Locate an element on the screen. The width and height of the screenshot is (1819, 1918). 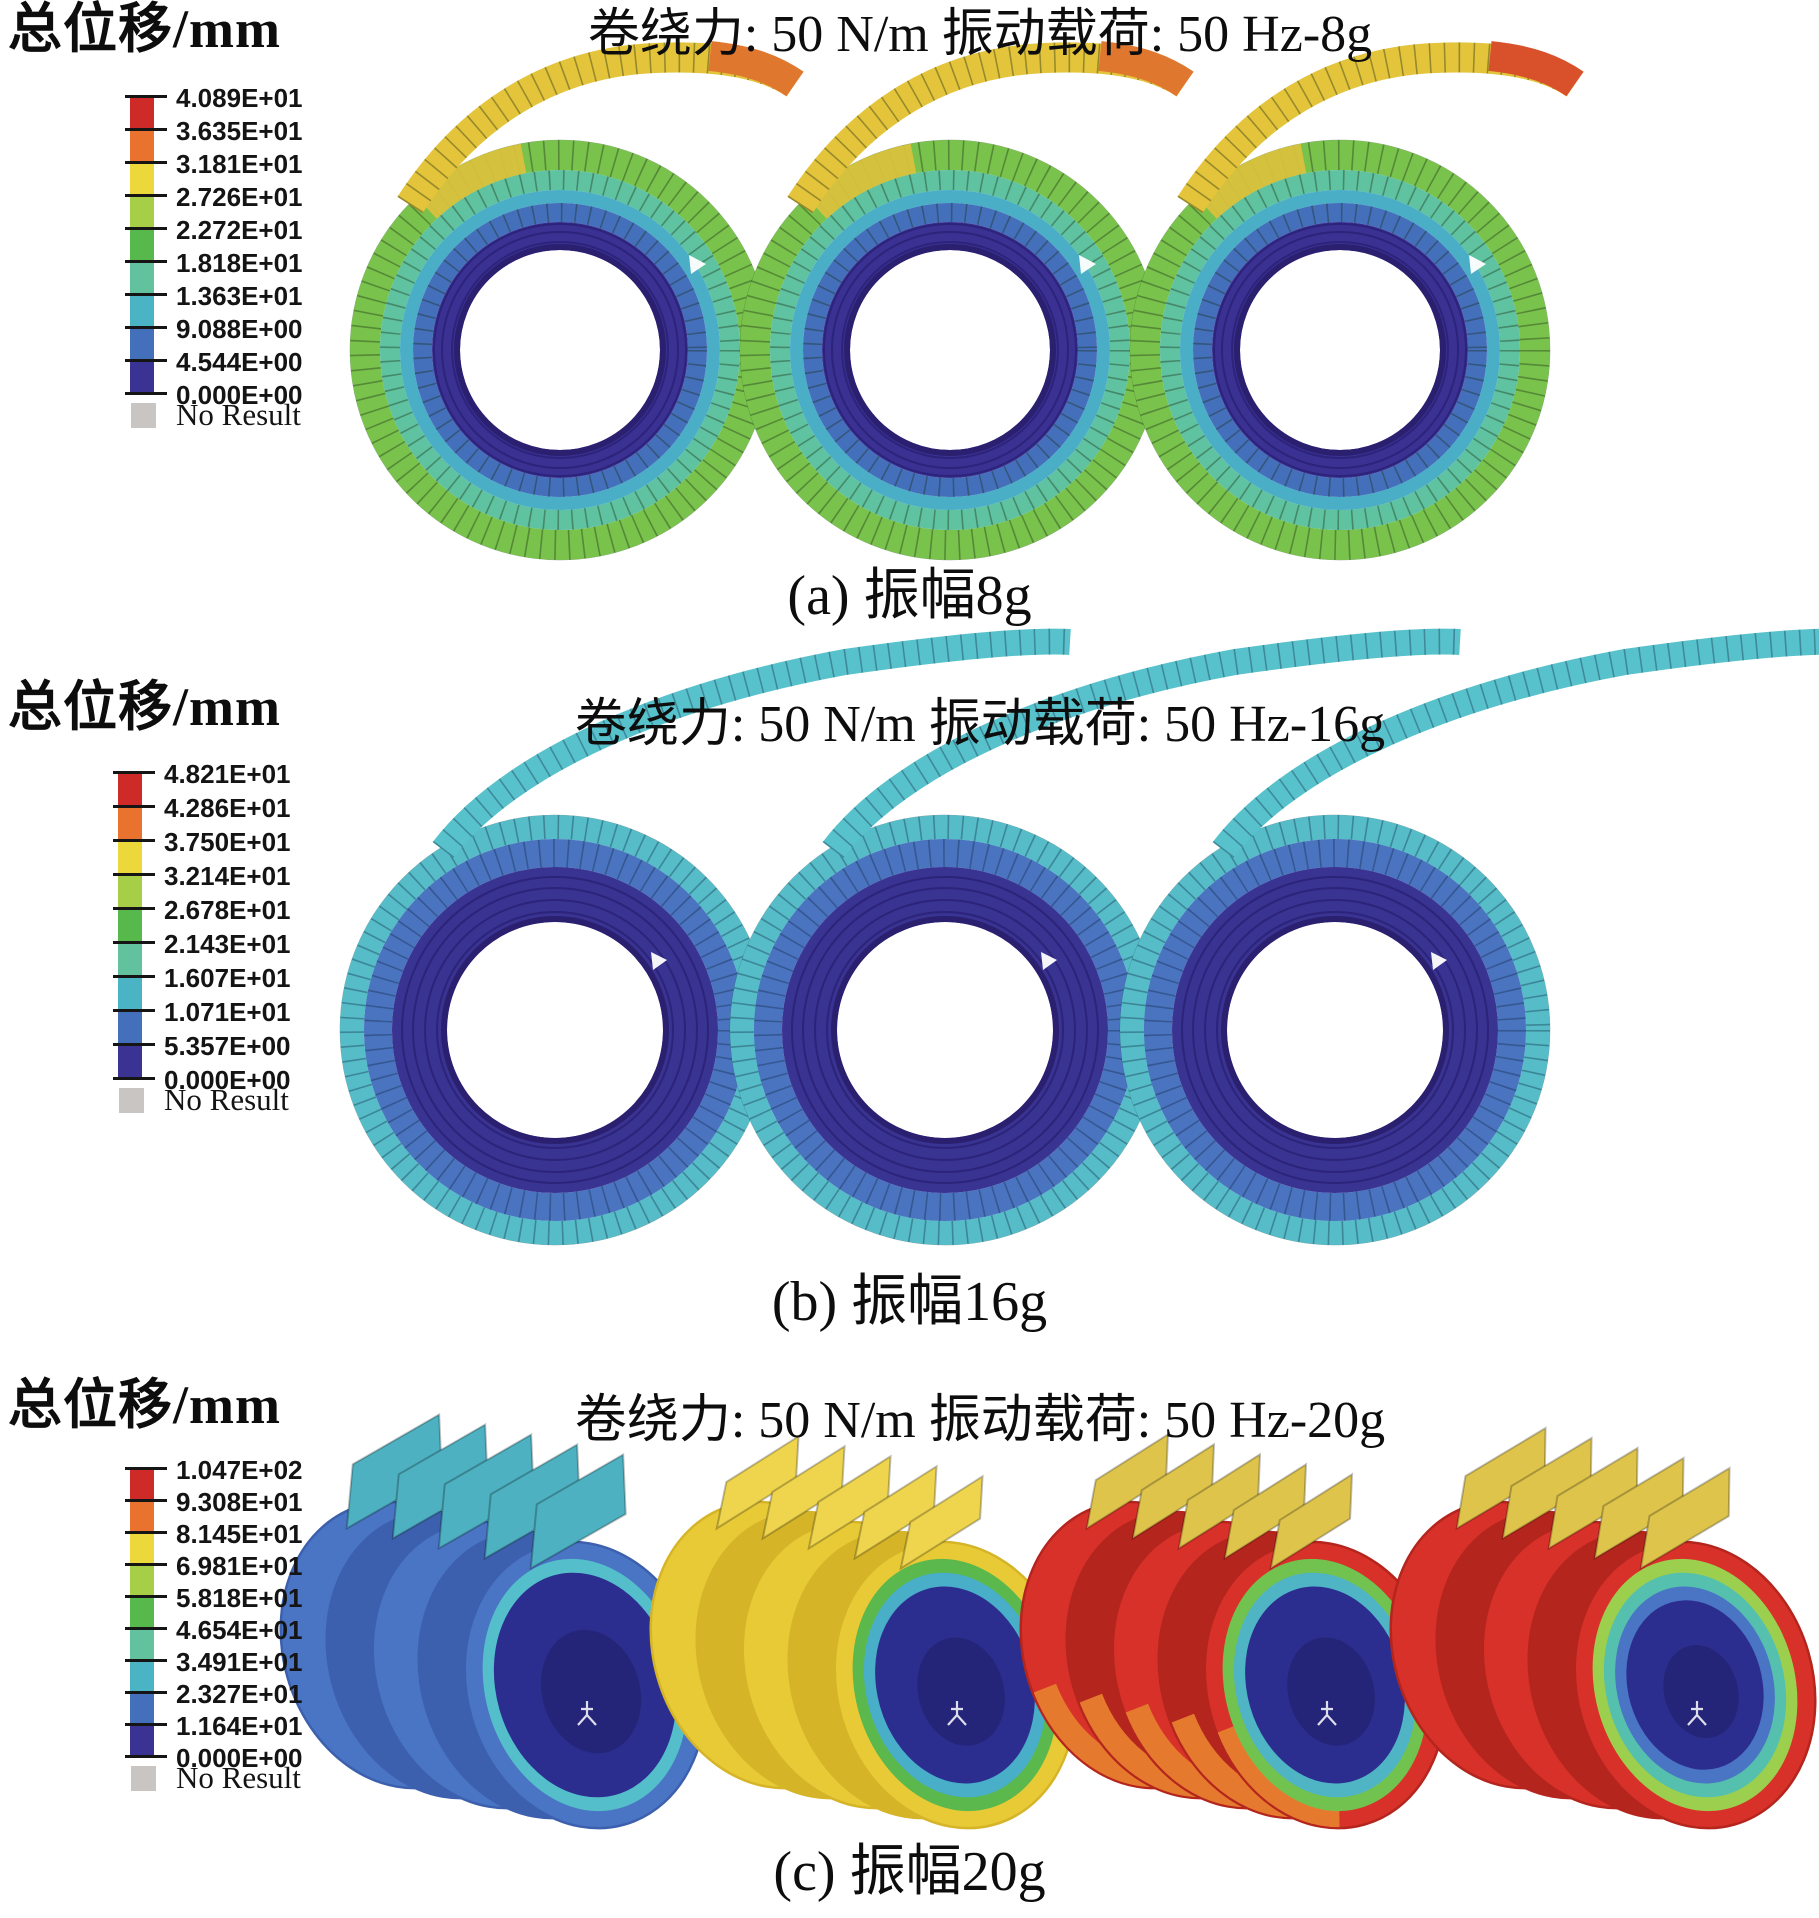
colorbar-value-label: 2.272E+01 is located at coordinates (239, 230).